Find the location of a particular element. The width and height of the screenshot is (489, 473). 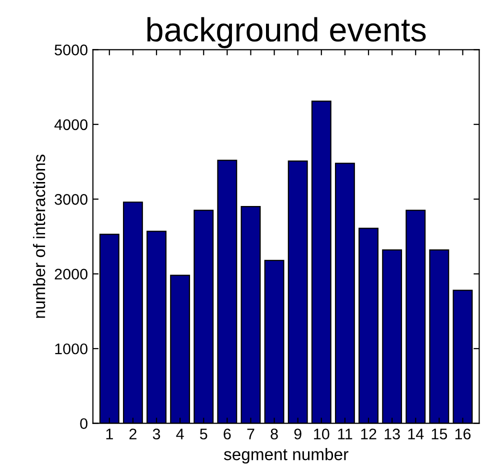

y-axis-title: number of interactions is located at coordinates (39, 236).